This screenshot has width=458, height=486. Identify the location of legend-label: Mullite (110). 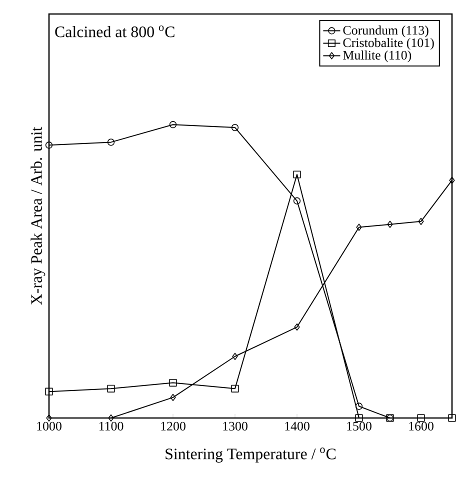
(377, 56).